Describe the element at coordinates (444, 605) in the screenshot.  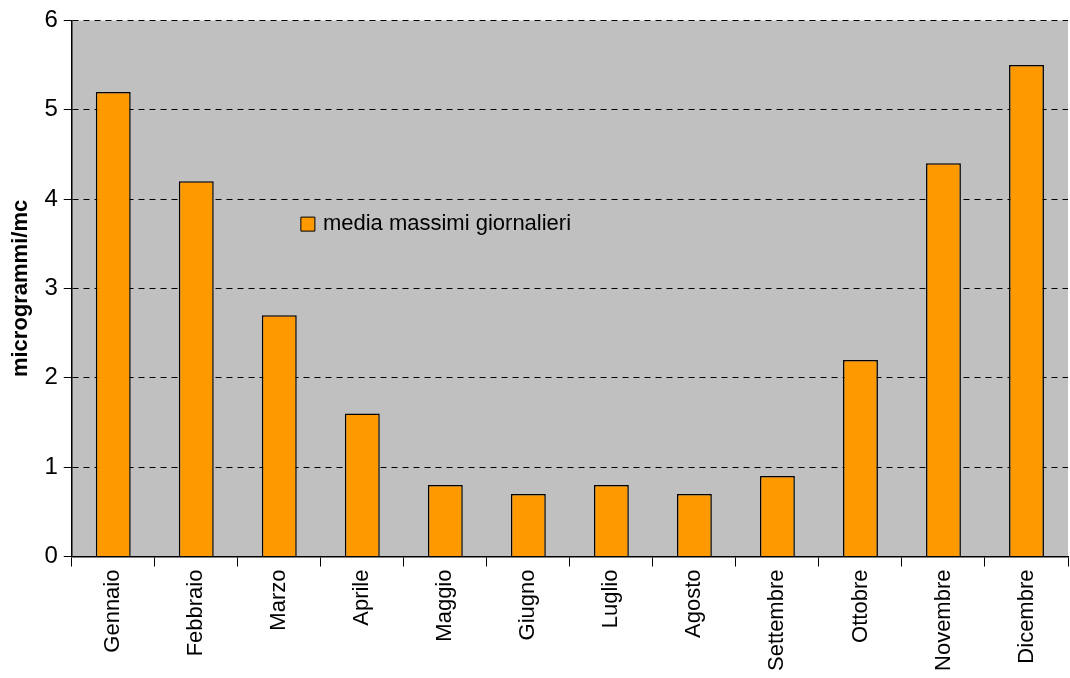
I see `x-tick-label: Maggio` at that location.